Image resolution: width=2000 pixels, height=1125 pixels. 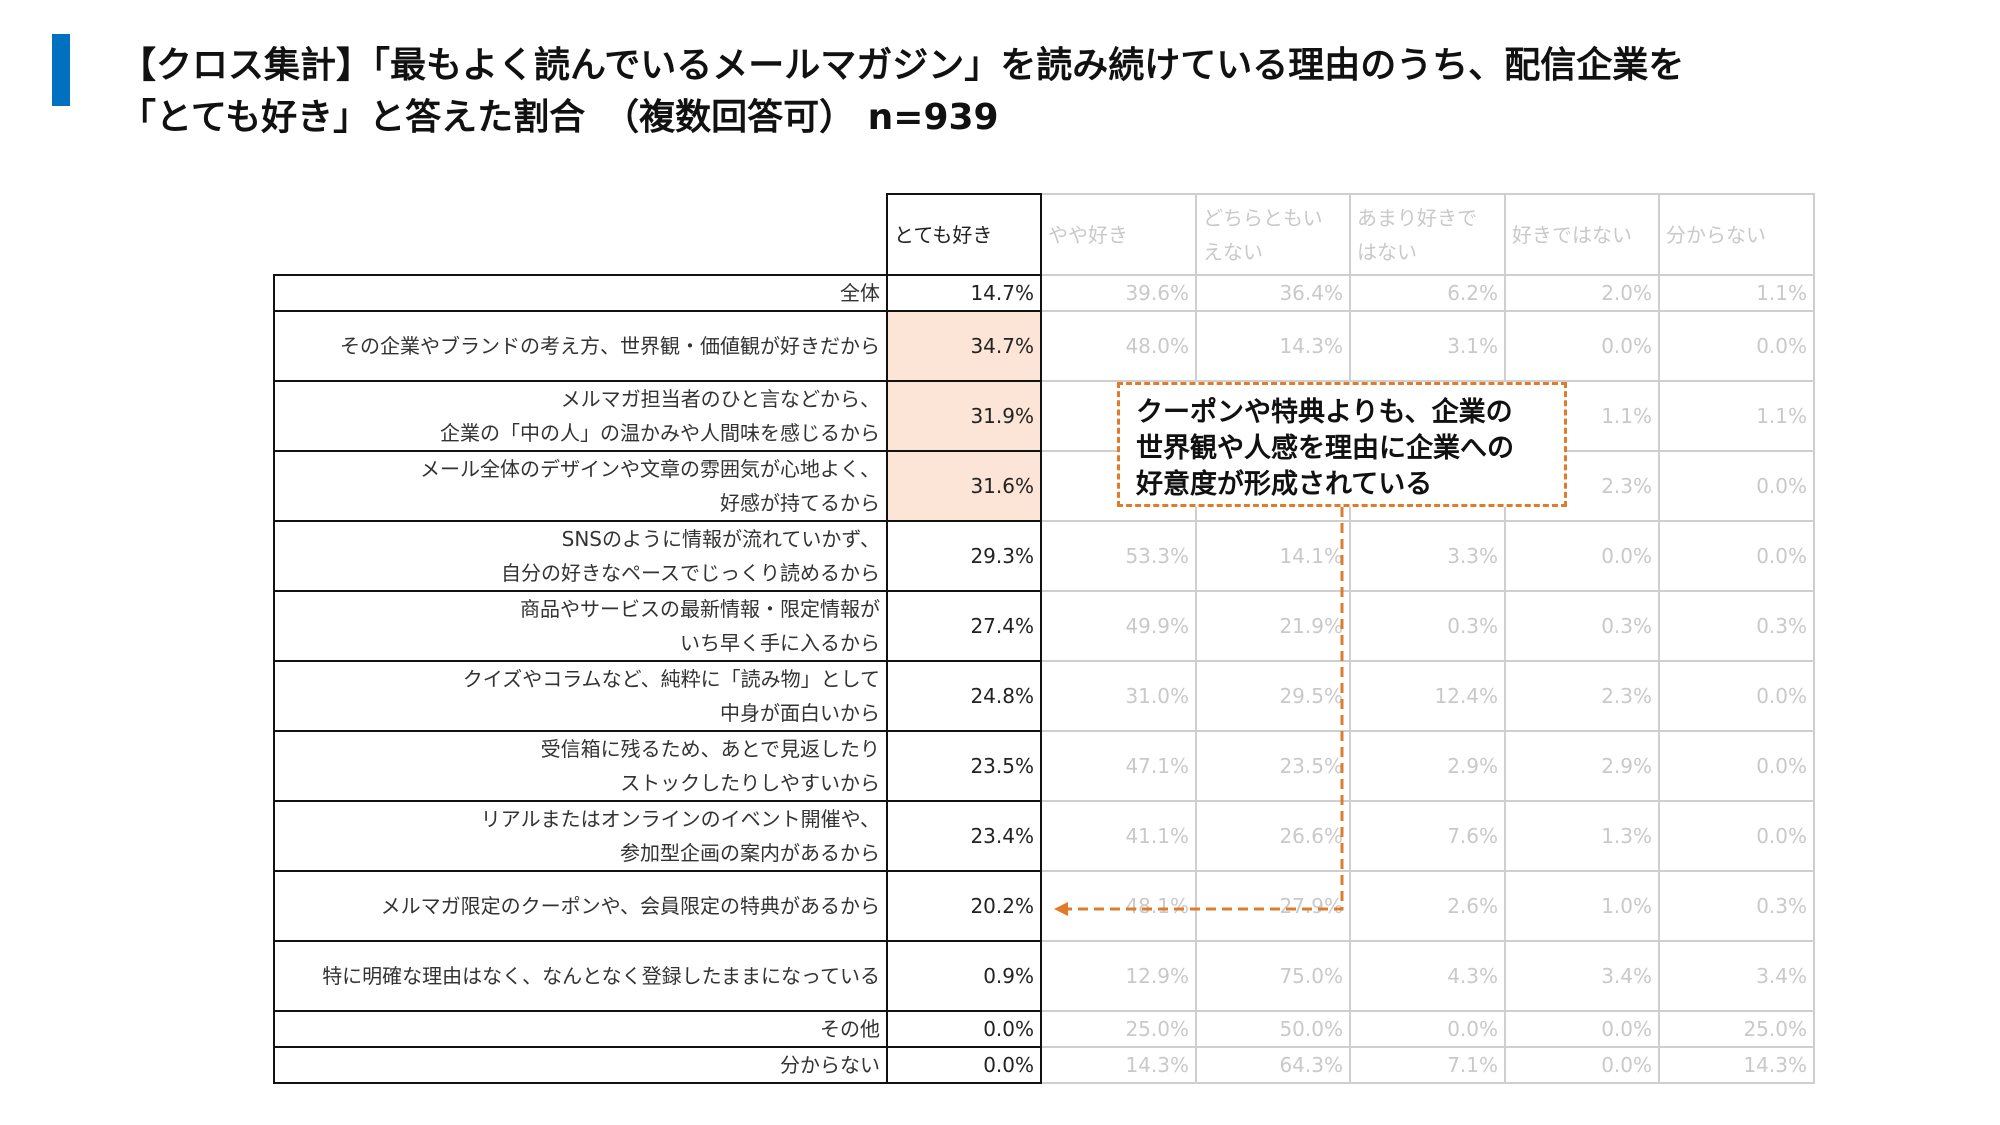 I want to click on column-header: 分からない, so click(x=1736, y=234).